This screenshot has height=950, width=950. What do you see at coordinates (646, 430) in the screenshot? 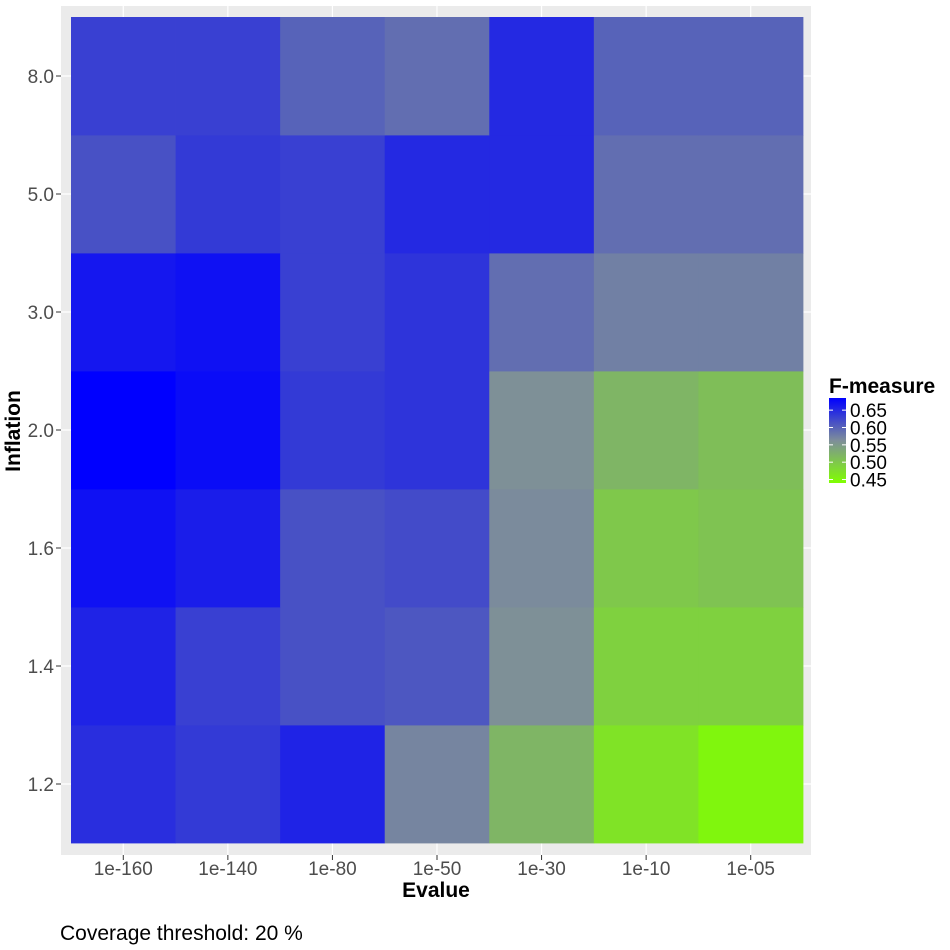
I see `heatmap-cell-2.0-1e-10` at bounding box center [646, 430].